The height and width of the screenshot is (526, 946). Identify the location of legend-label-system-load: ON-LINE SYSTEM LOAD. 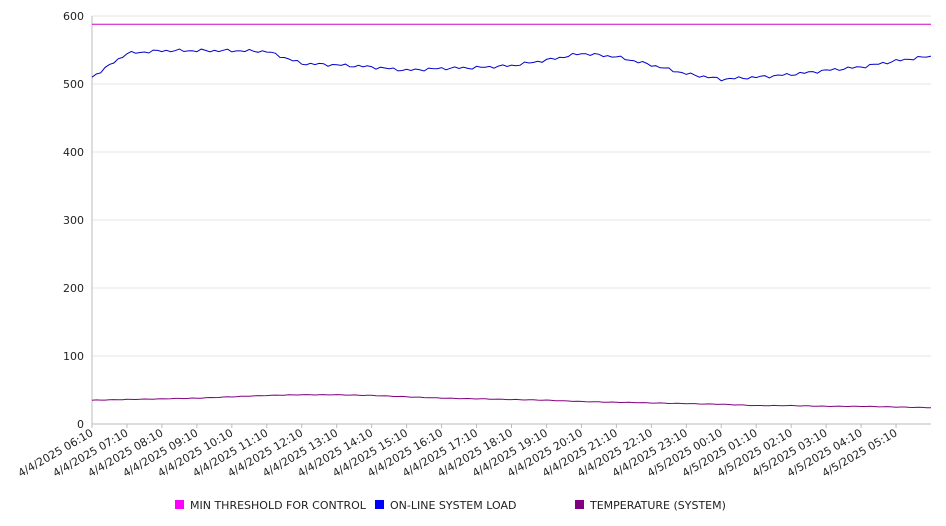
(453, 505).